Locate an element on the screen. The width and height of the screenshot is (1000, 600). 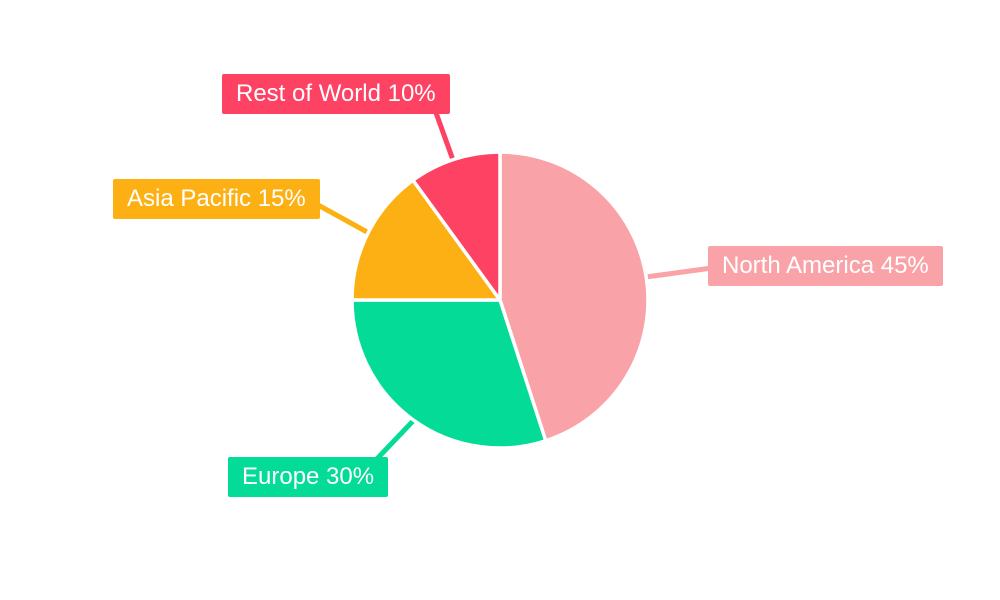
slice-label-asia-pacific: Asia Pacific 15% is located at coordinates (216, 199).